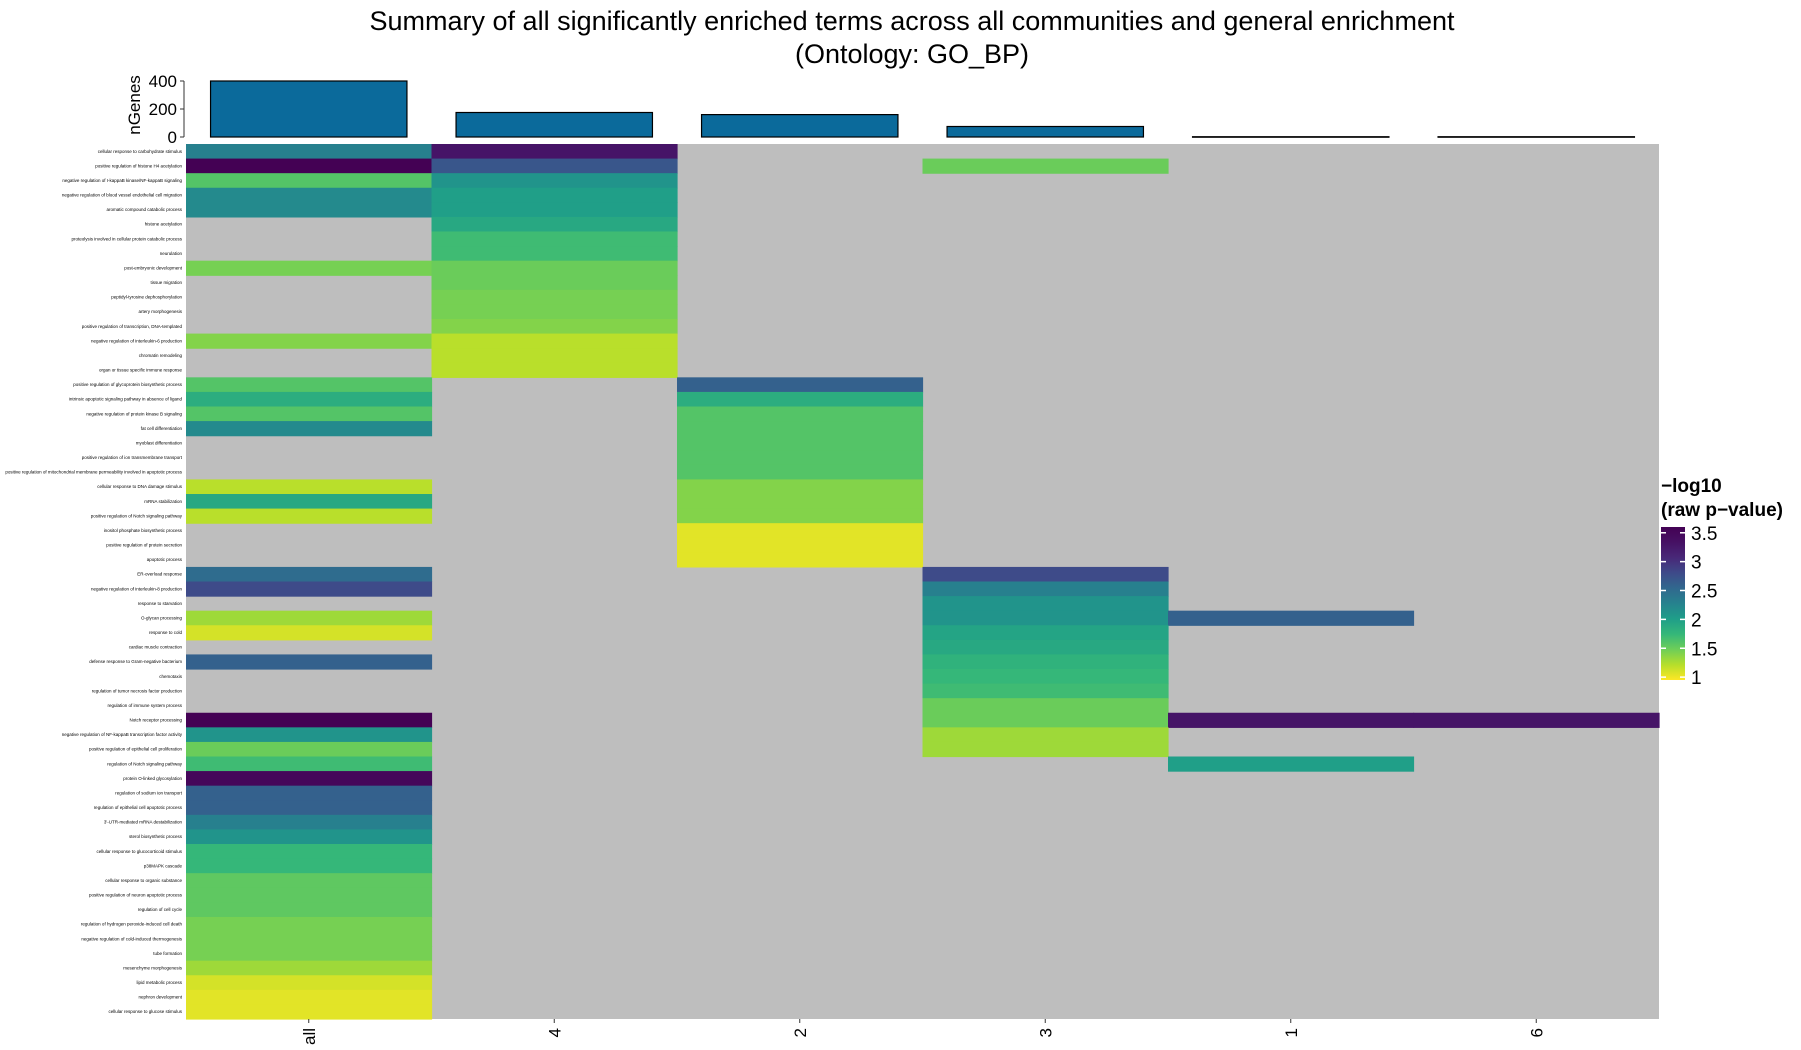 The height and width of the screenshot is (1050, 1801). Describe the element at coordinates (1536, 1032) in the screenshot. I see `column-label: 6` at that location.